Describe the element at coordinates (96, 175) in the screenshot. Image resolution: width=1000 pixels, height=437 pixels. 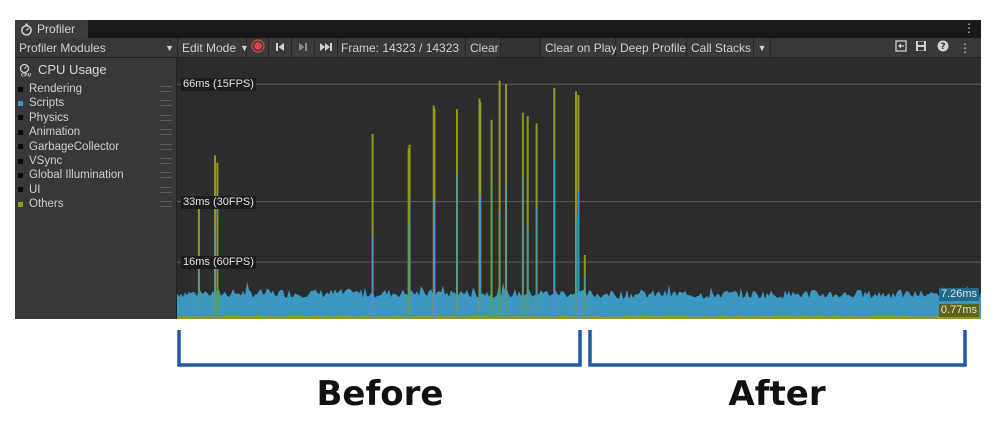
I see `legend-item-global-illumination: Global Illumination` at that location.